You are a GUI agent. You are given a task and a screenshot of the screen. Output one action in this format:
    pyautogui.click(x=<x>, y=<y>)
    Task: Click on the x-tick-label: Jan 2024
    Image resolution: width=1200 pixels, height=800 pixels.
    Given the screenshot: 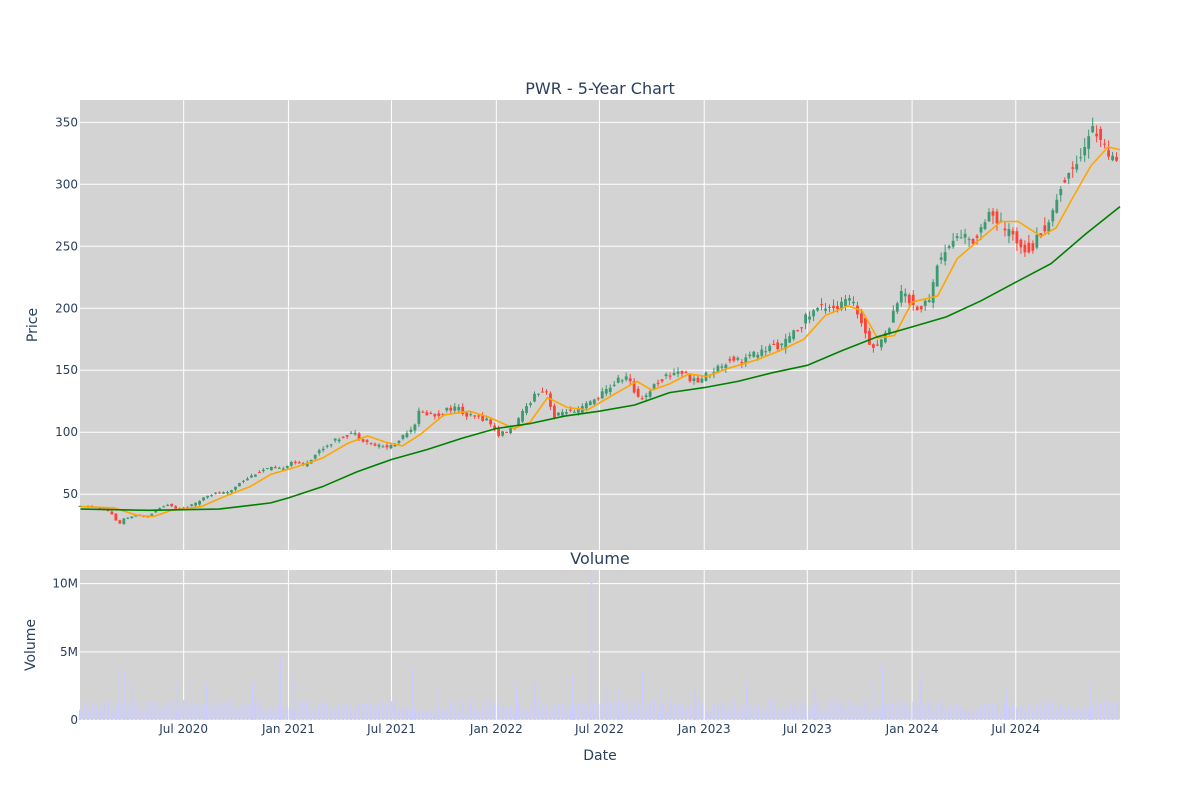 What is the action you would take?
    pyautogui.click(x=912, y=729)
    